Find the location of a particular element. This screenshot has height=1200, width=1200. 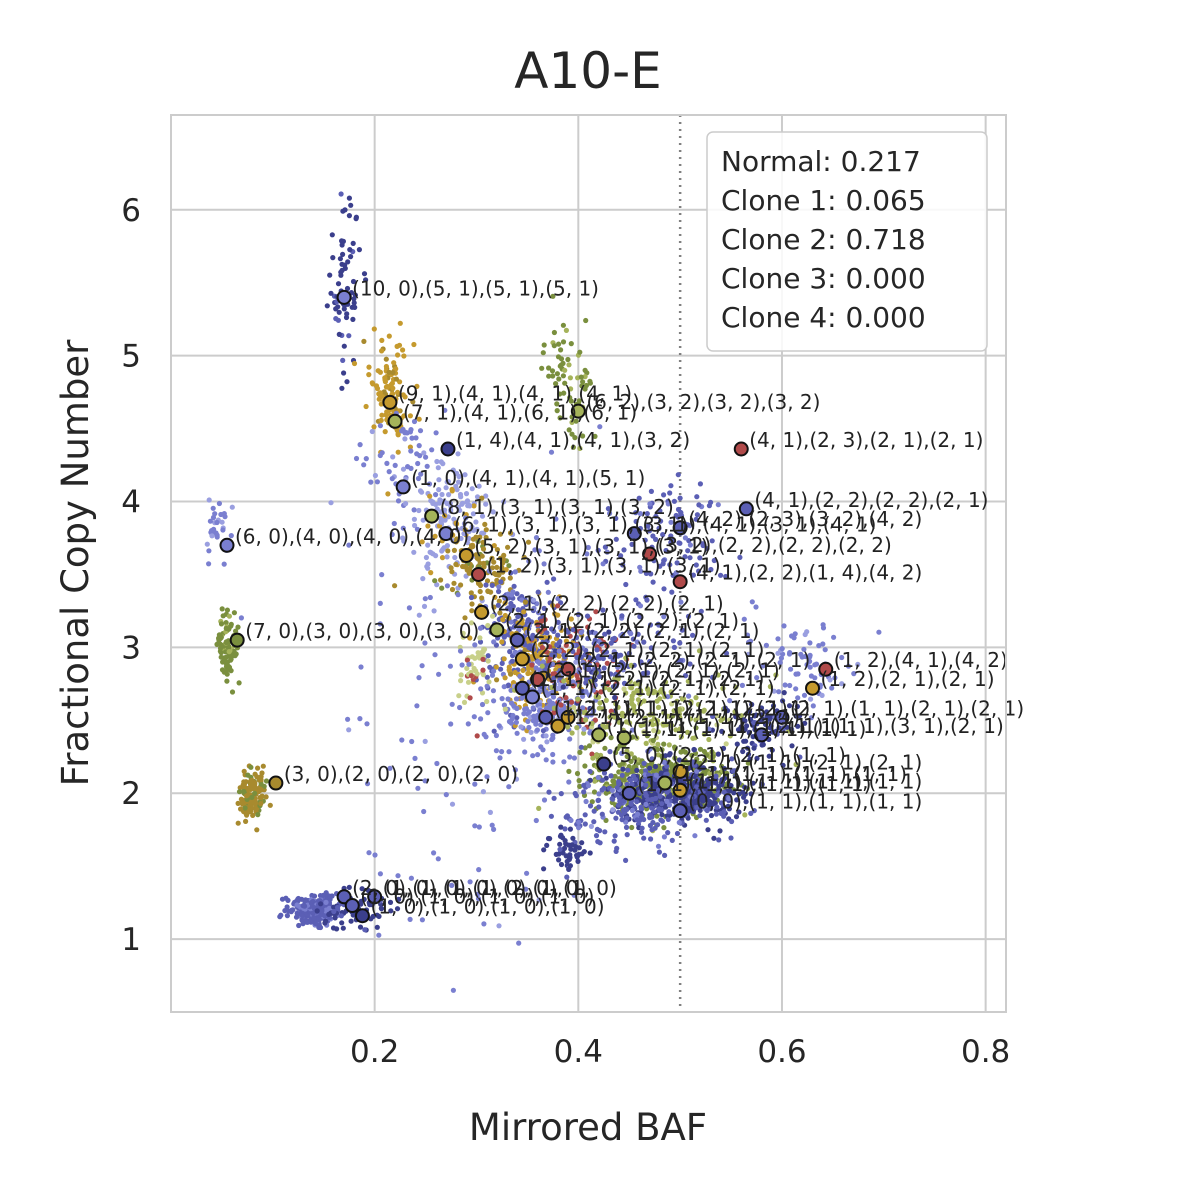

point-annotation: (4, 1),(2, 2),(1, 4),(4, 2) is located at coordinates (805, 573).